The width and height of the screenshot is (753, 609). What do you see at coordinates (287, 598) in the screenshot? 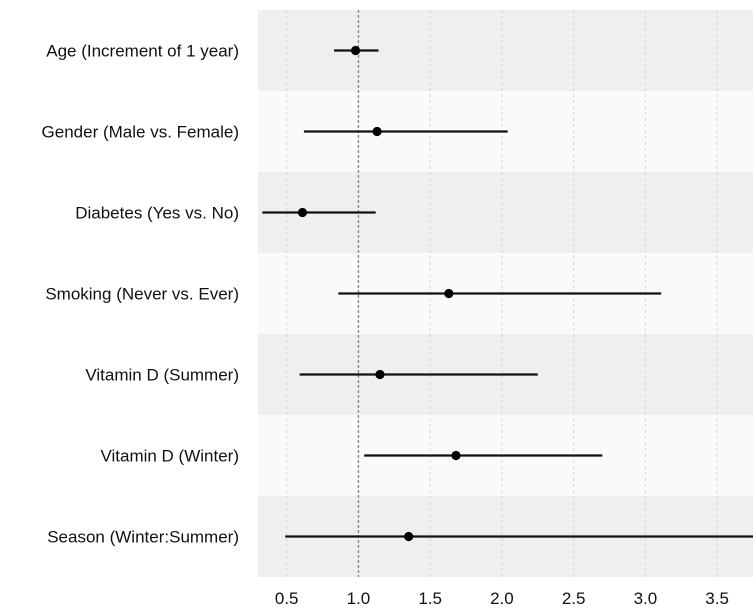
I see `x-tick-label: 0.5` at bounding box center [287, 598].